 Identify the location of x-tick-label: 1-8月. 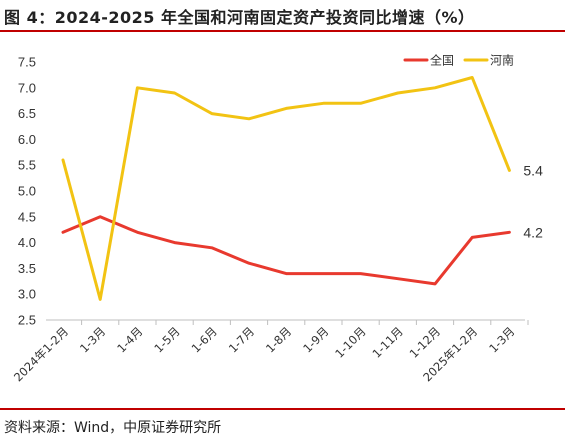
(278, 339).